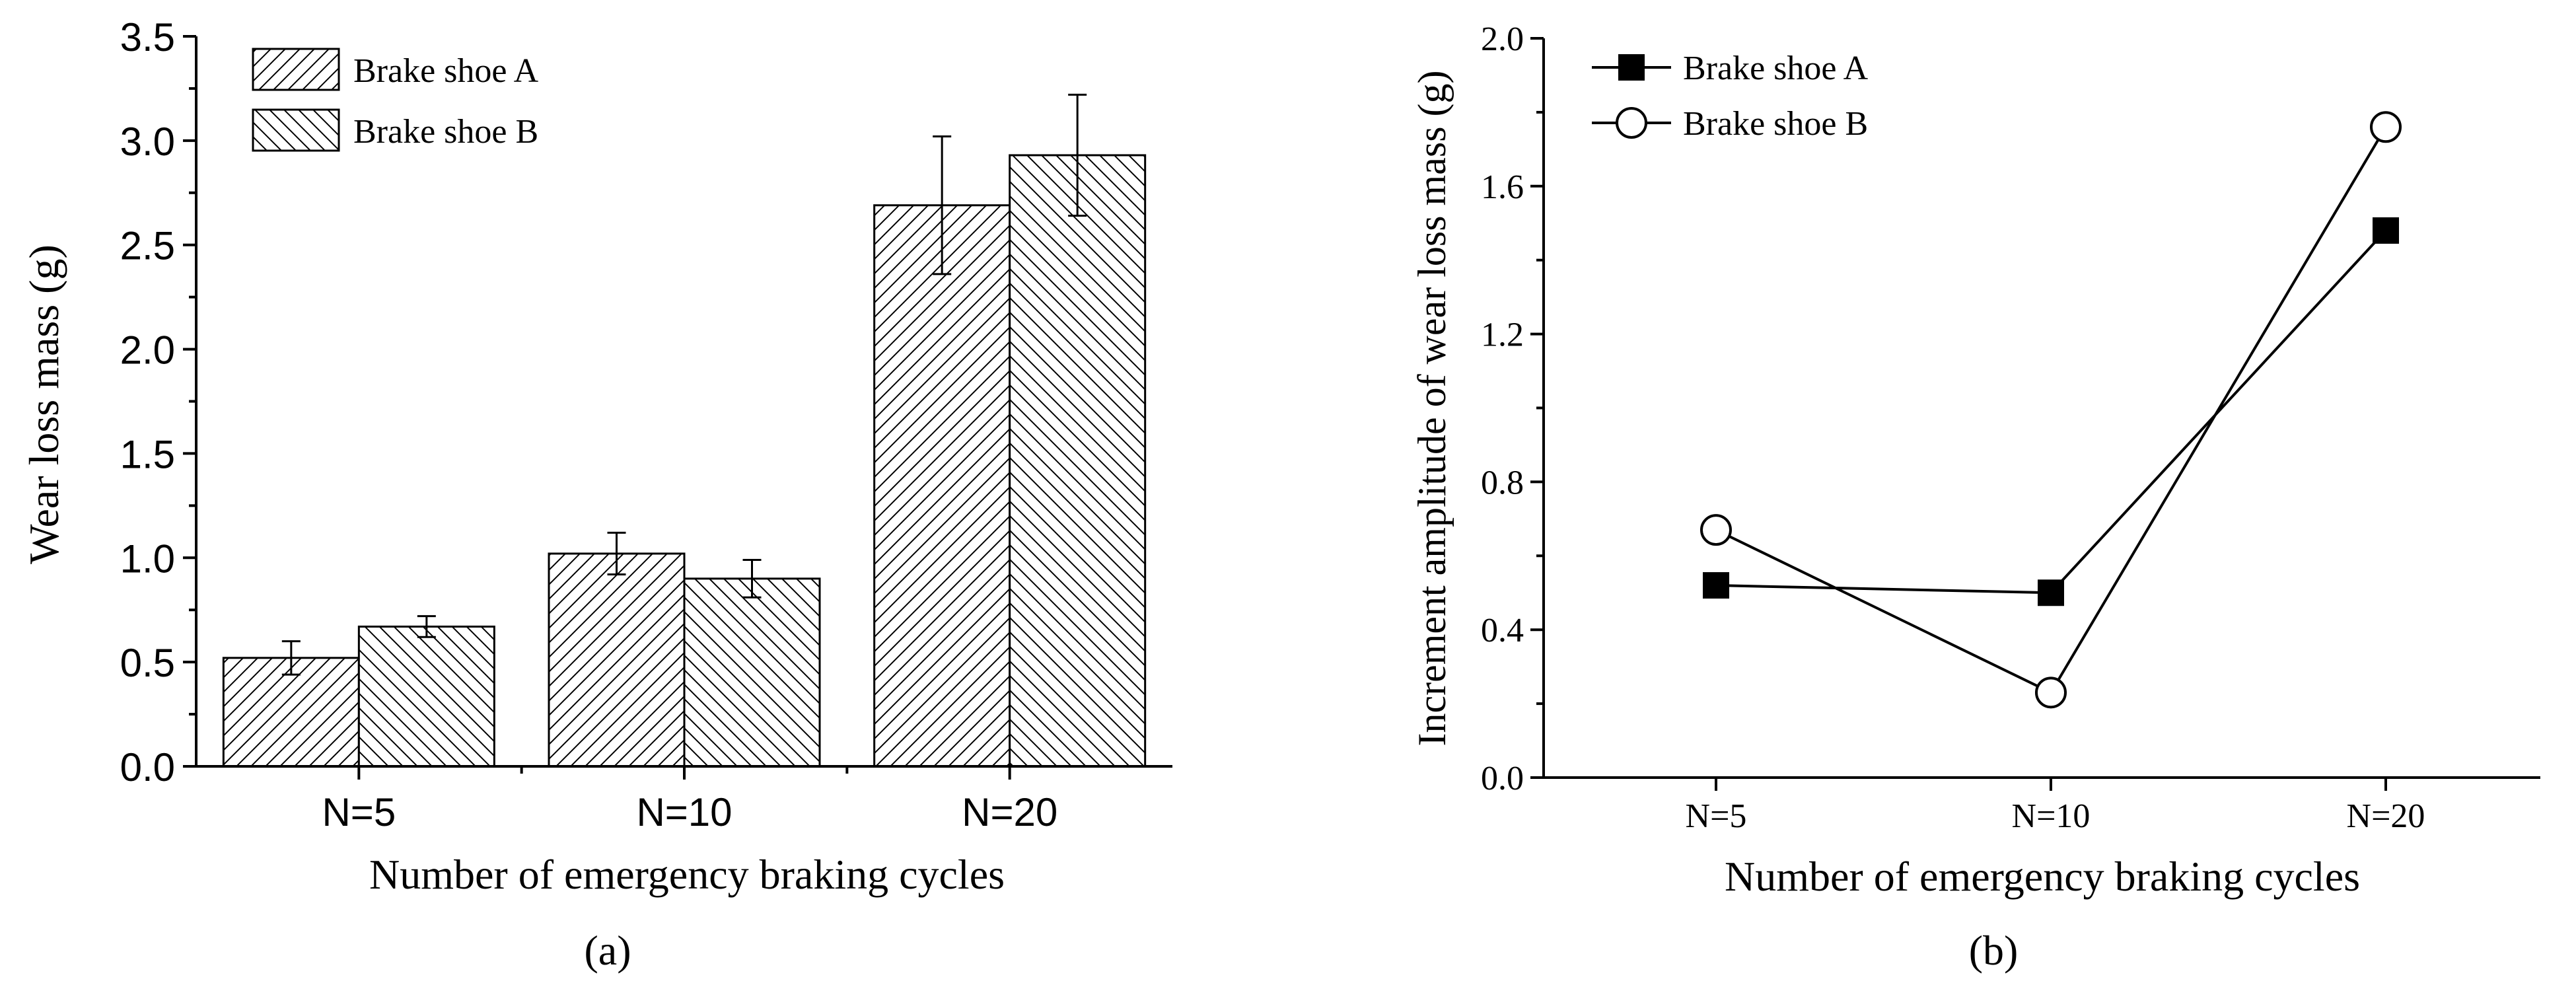 The image size is (2576, 987). I want to click on y-tick-label: 2.5, so click(147, 246).